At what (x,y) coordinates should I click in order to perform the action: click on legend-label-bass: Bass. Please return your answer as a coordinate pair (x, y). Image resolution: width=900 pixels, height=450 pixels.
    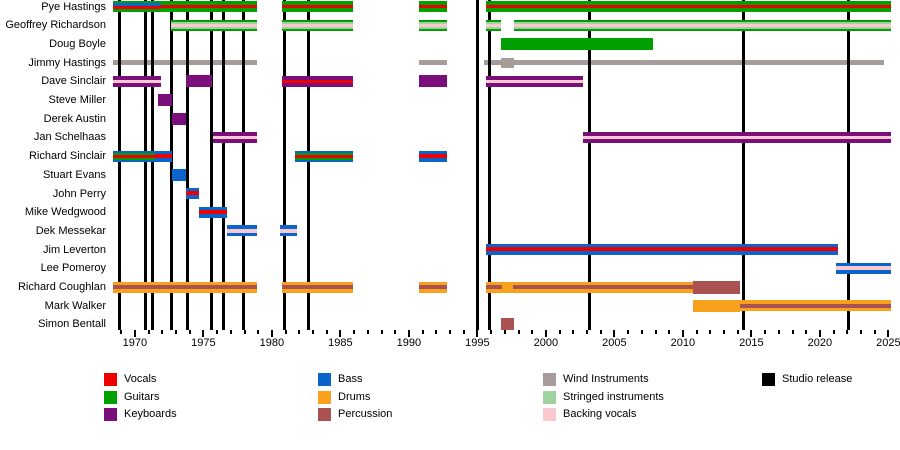
    Looking at the image, I should click on (350, 379).